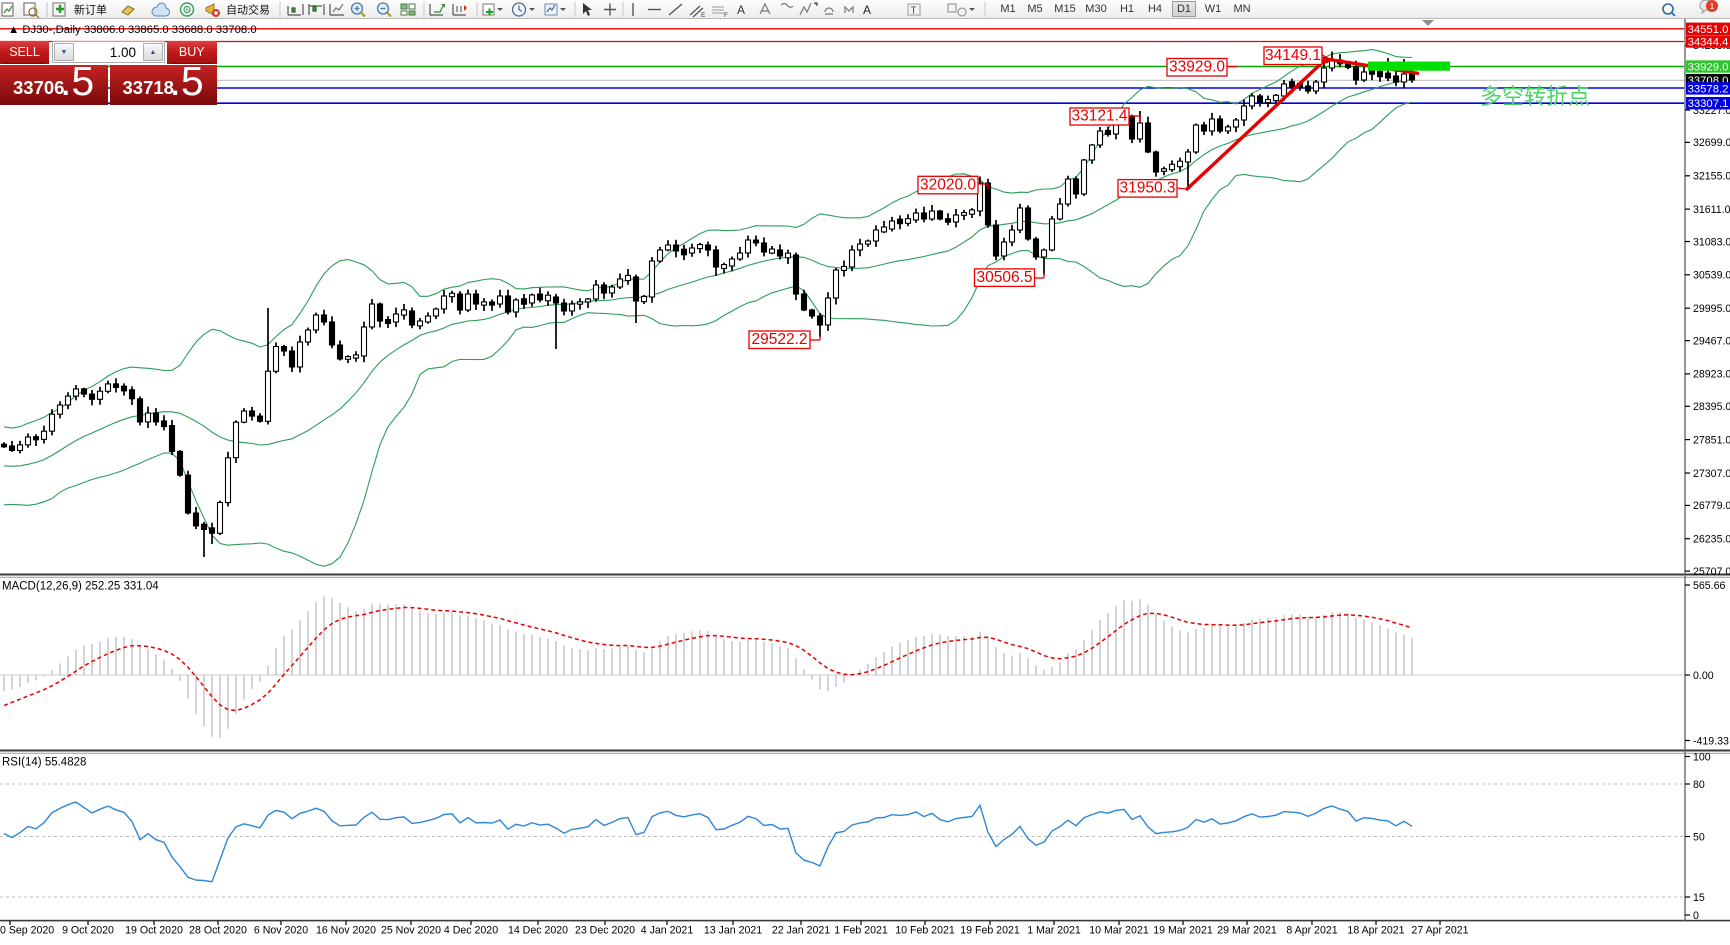 Image resolution: width=1730 pixels, height=945 pixels. I want to click on svg-text: 10 Mar 2021, so click(1119, 931).